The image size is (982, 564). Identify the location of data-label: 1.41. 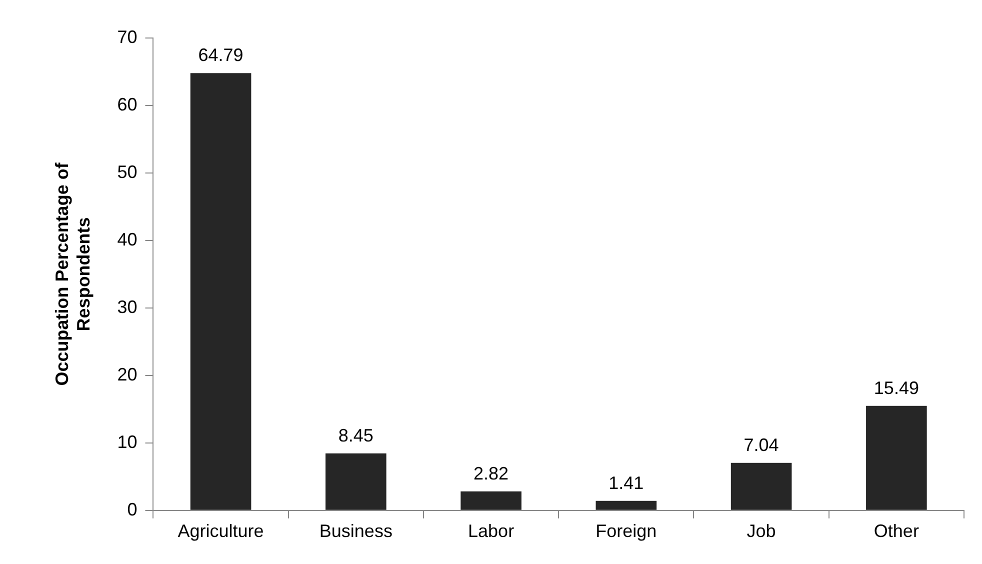
(626, 482).